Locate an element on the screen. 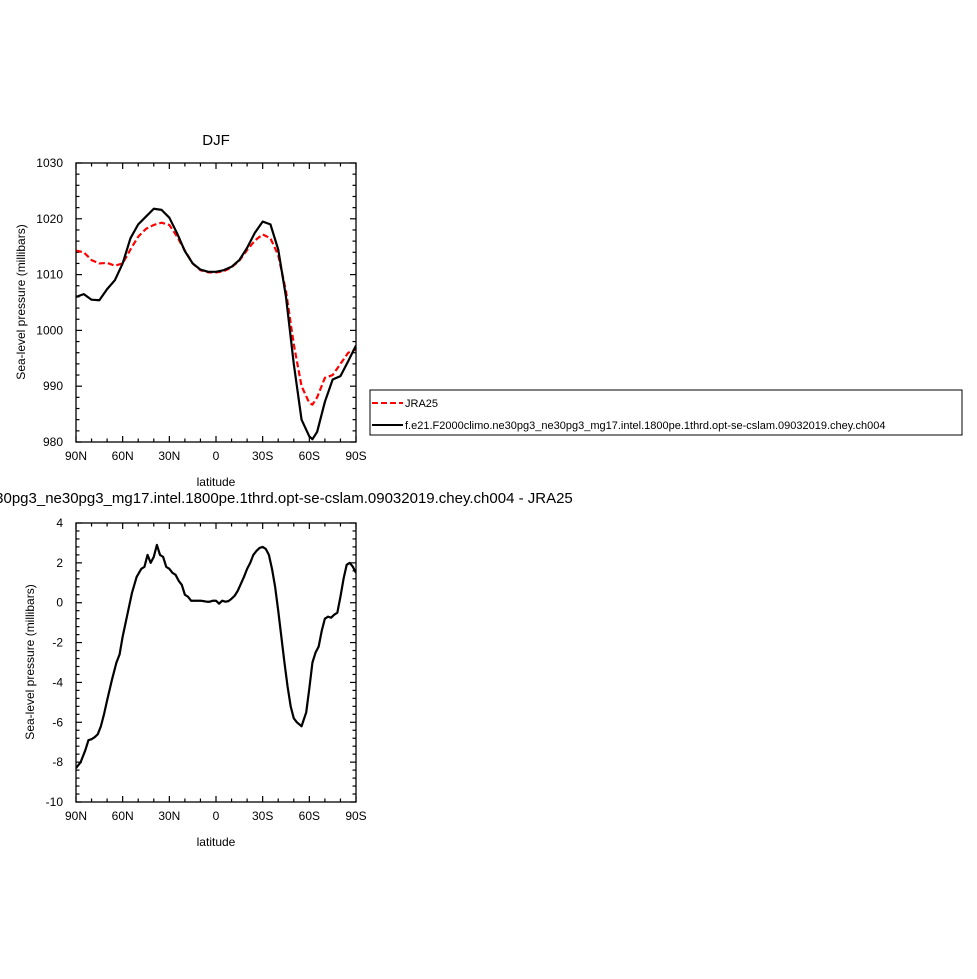 Image resolution: width=977 pixels, height=979 pixels. legend-label-jra25: JRA25 is located at coordinates (421, 404).